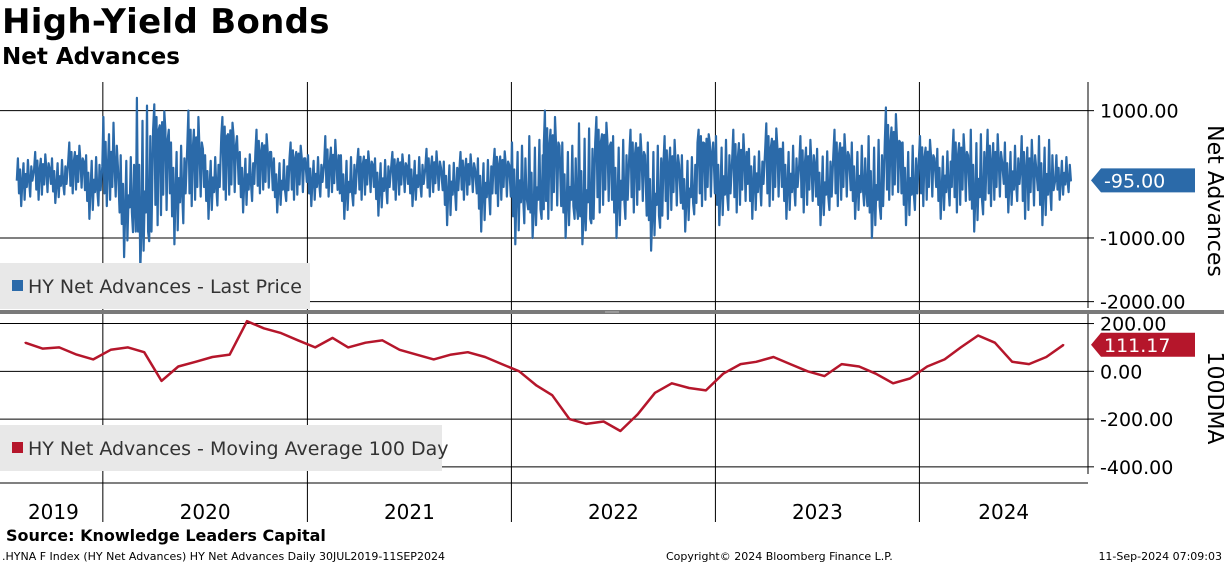  Describe the element at coordinates (817, 512) in the screenshot. I see `year-tick-label: 2023` at that location.